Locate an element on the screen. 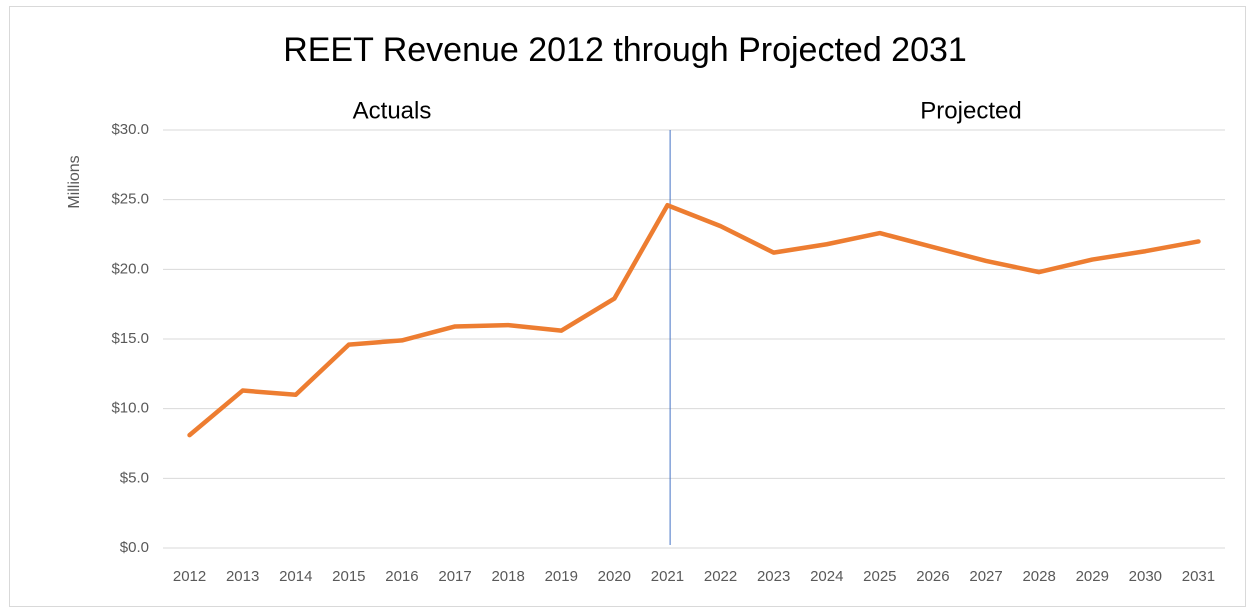 The height and width of the screenshot is (608, 1247). y-tick-label: $25.0 is located at coordinates (130, 199).